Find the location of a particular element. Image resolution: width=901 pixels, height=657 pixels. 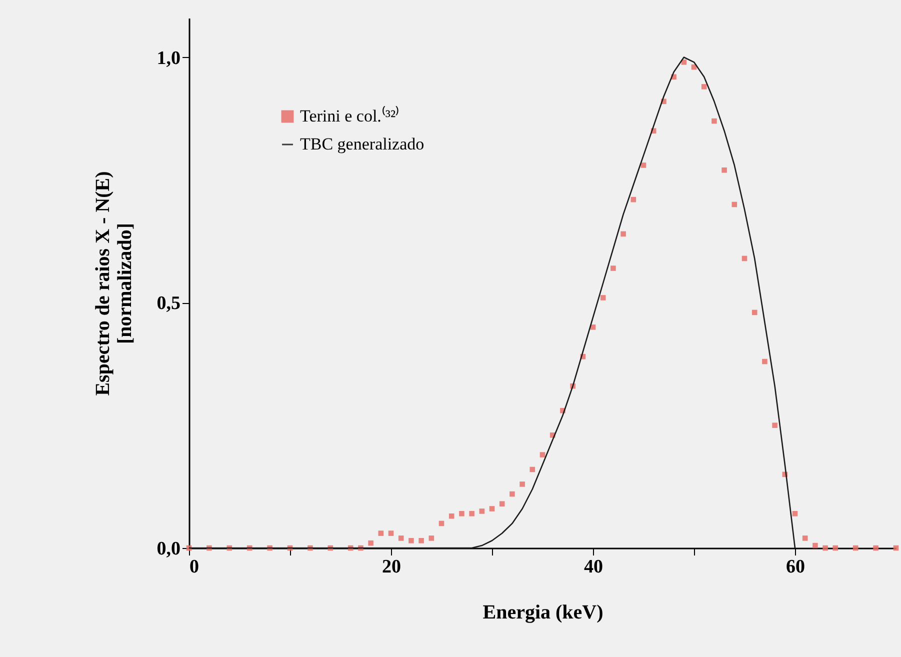

y-tick-label: 0,5 is located at coordinates (168, 303).